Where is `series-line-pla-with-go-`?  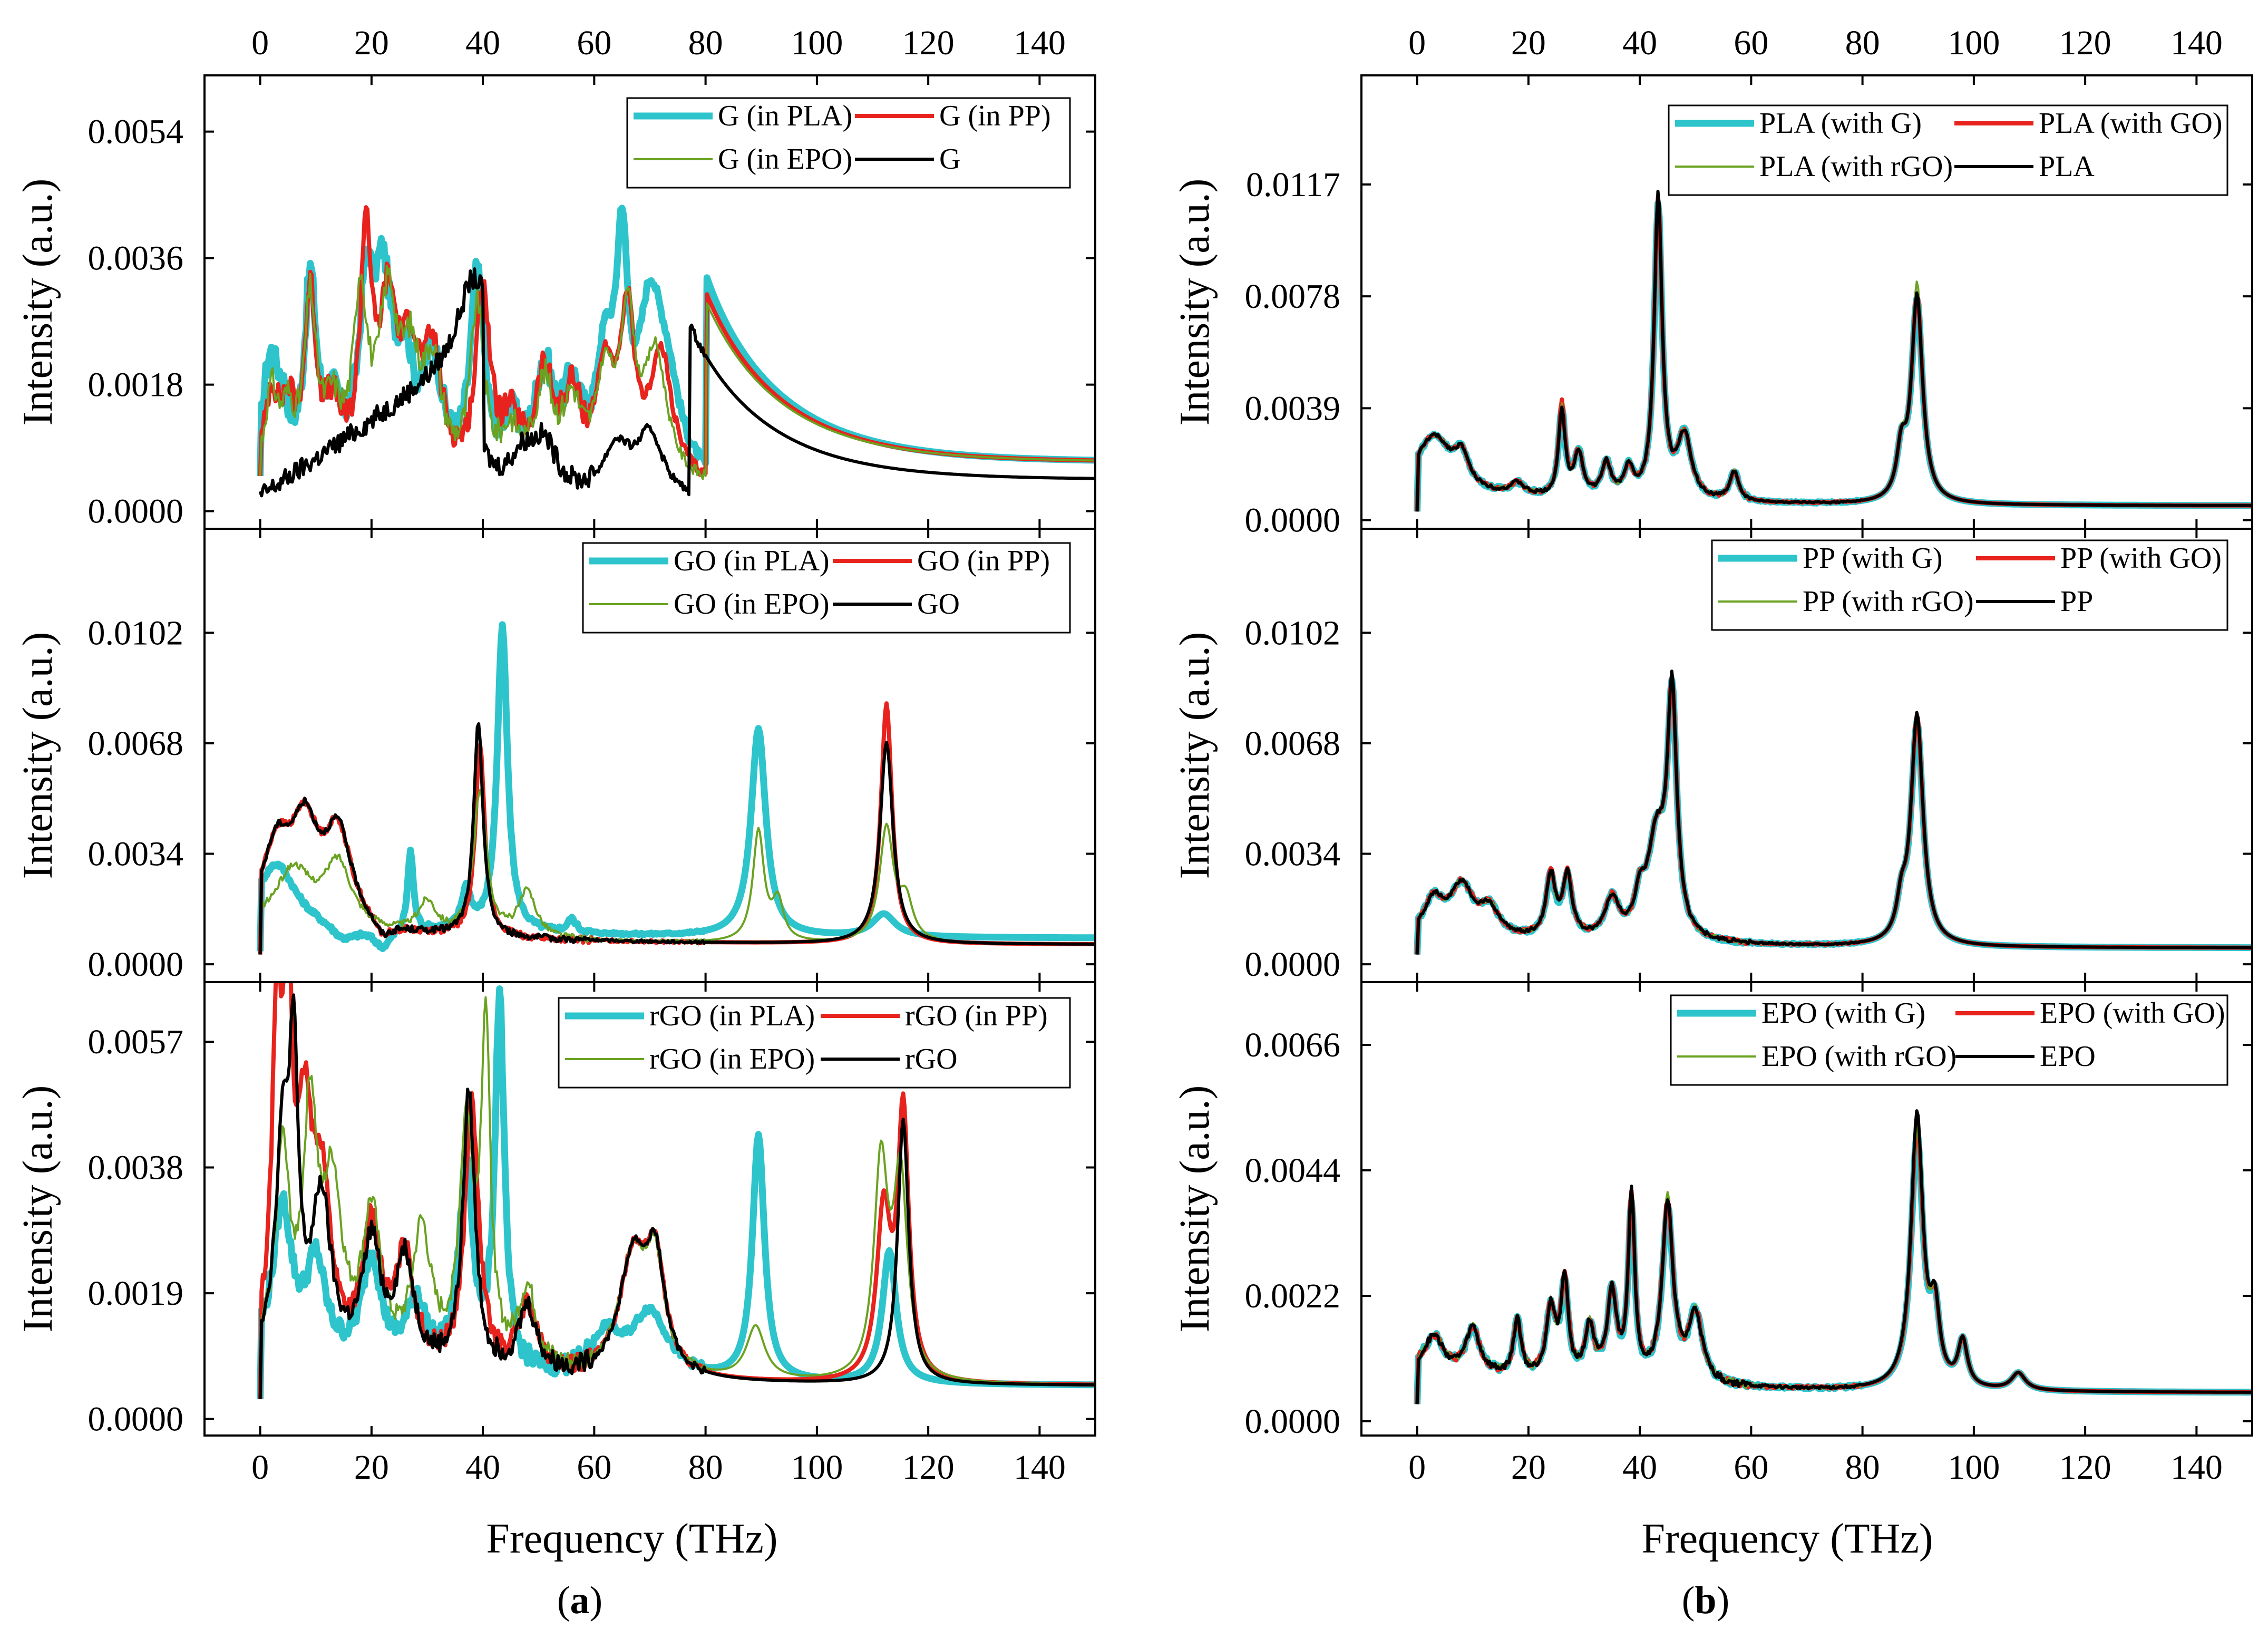
series-line-pla-with-go- is located at coordinates (1833, 353).